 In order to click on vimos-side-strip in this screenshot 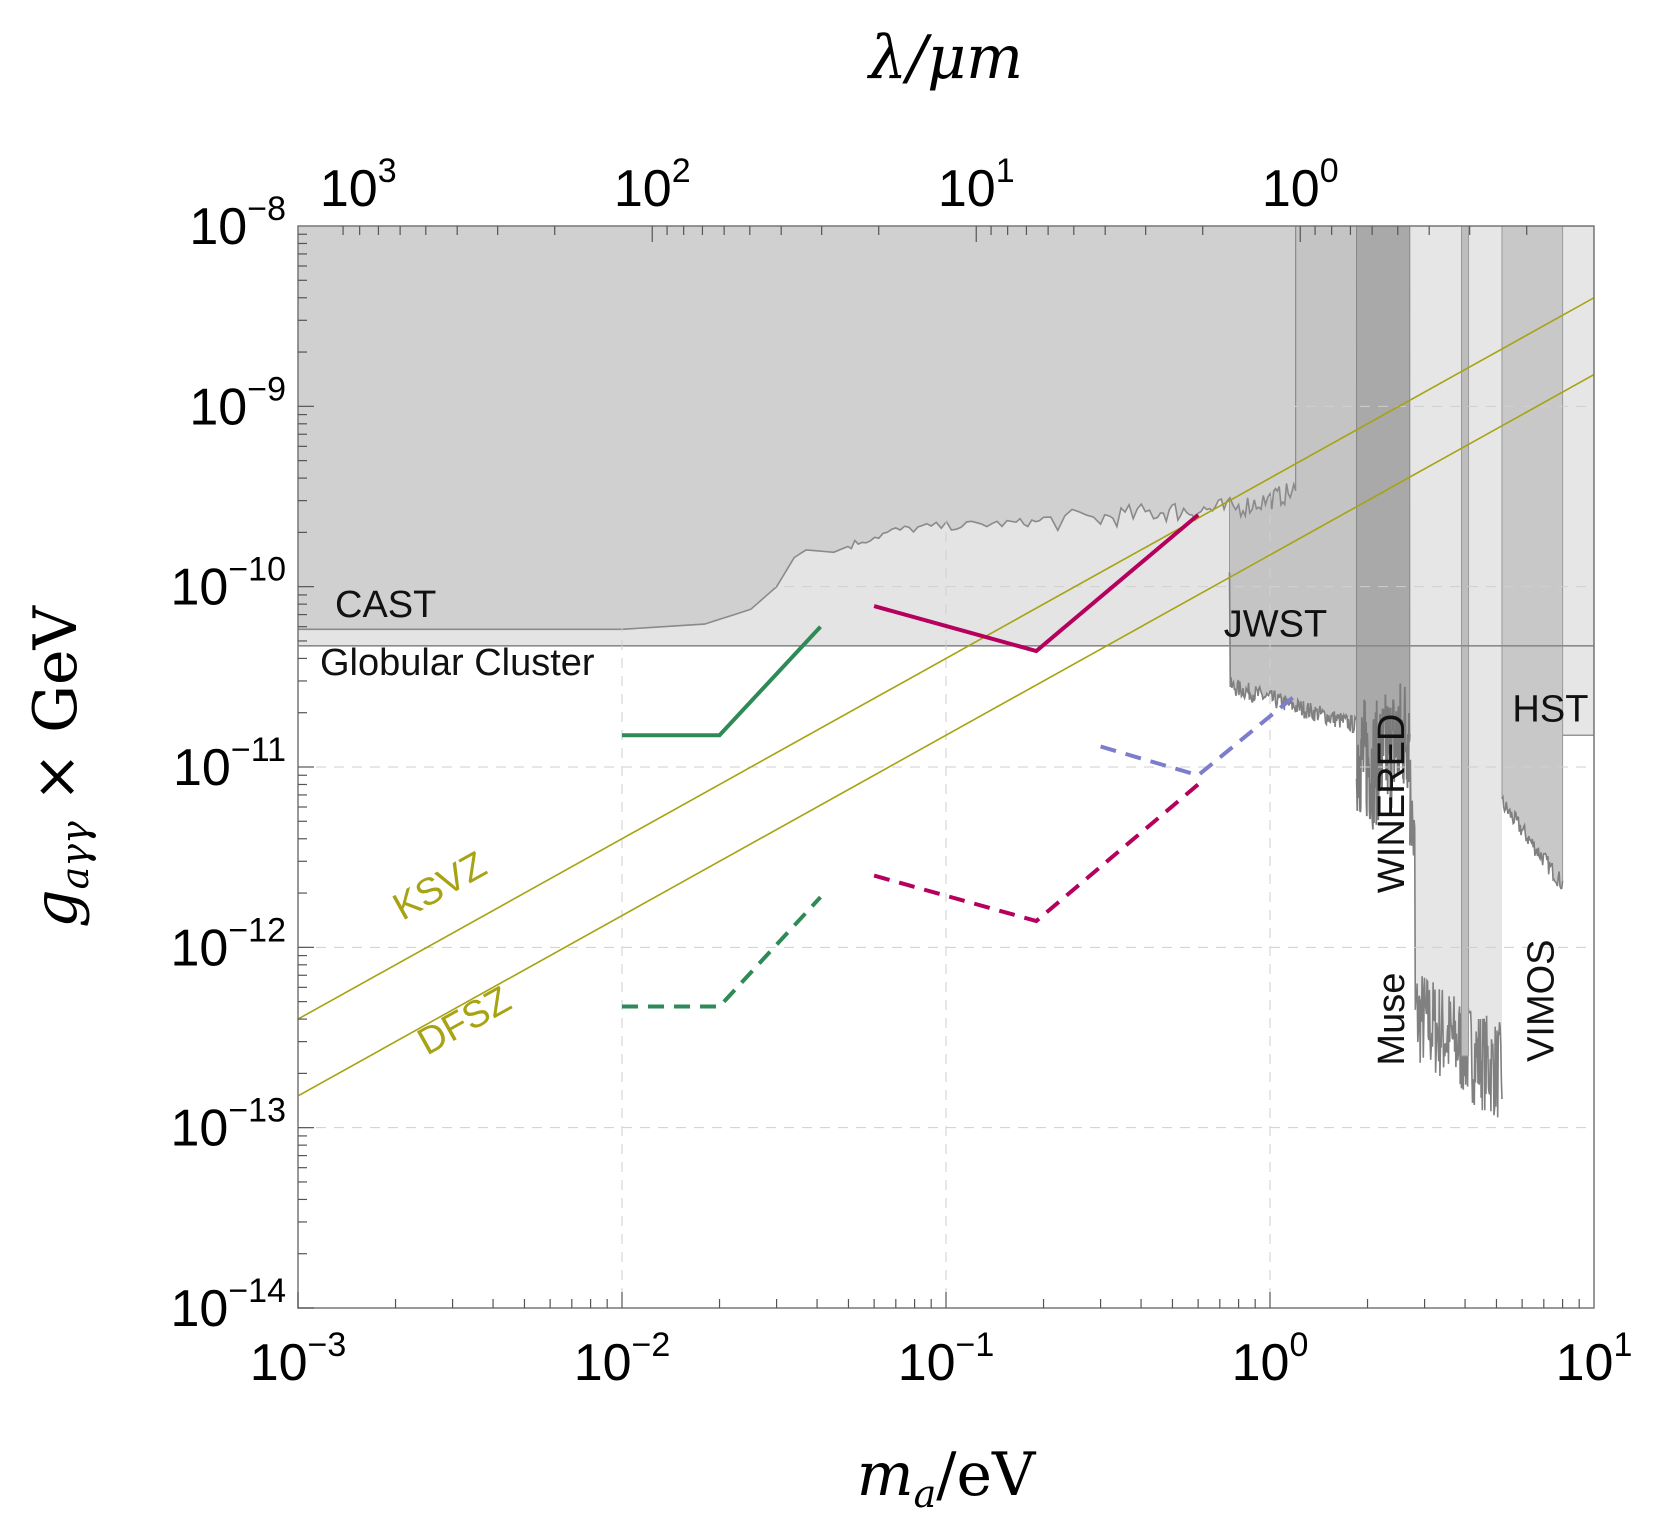, I will do `click(1465, 641)`.